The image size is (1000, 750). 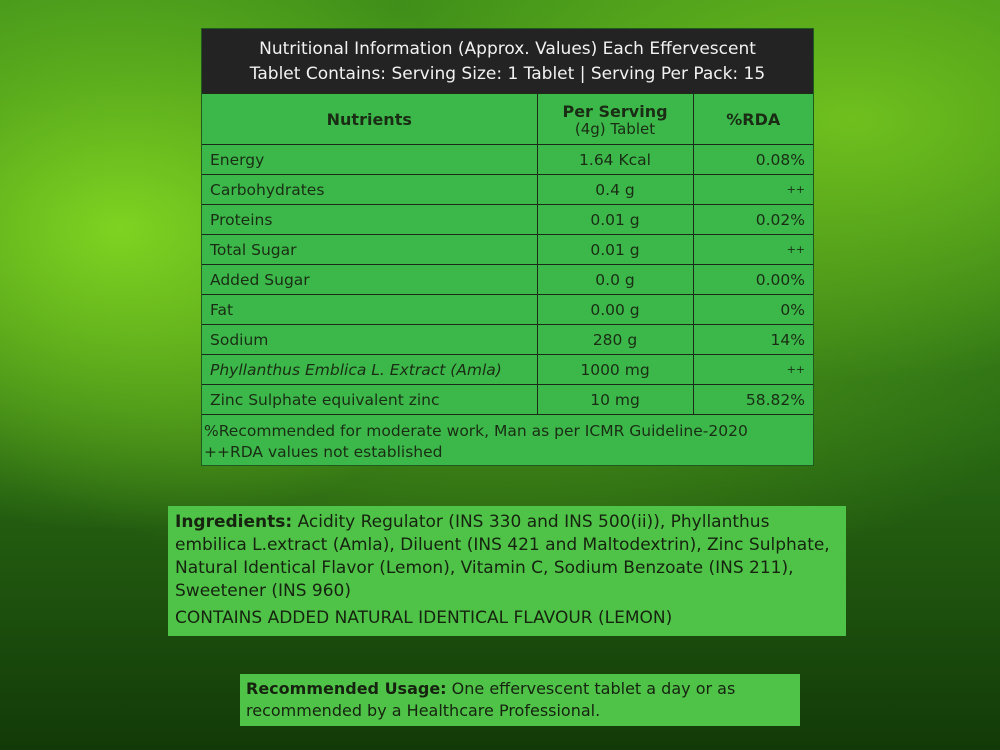 I want to click on table-row: Total Sugar 0.01 g ++, so click(x=507, y=249).